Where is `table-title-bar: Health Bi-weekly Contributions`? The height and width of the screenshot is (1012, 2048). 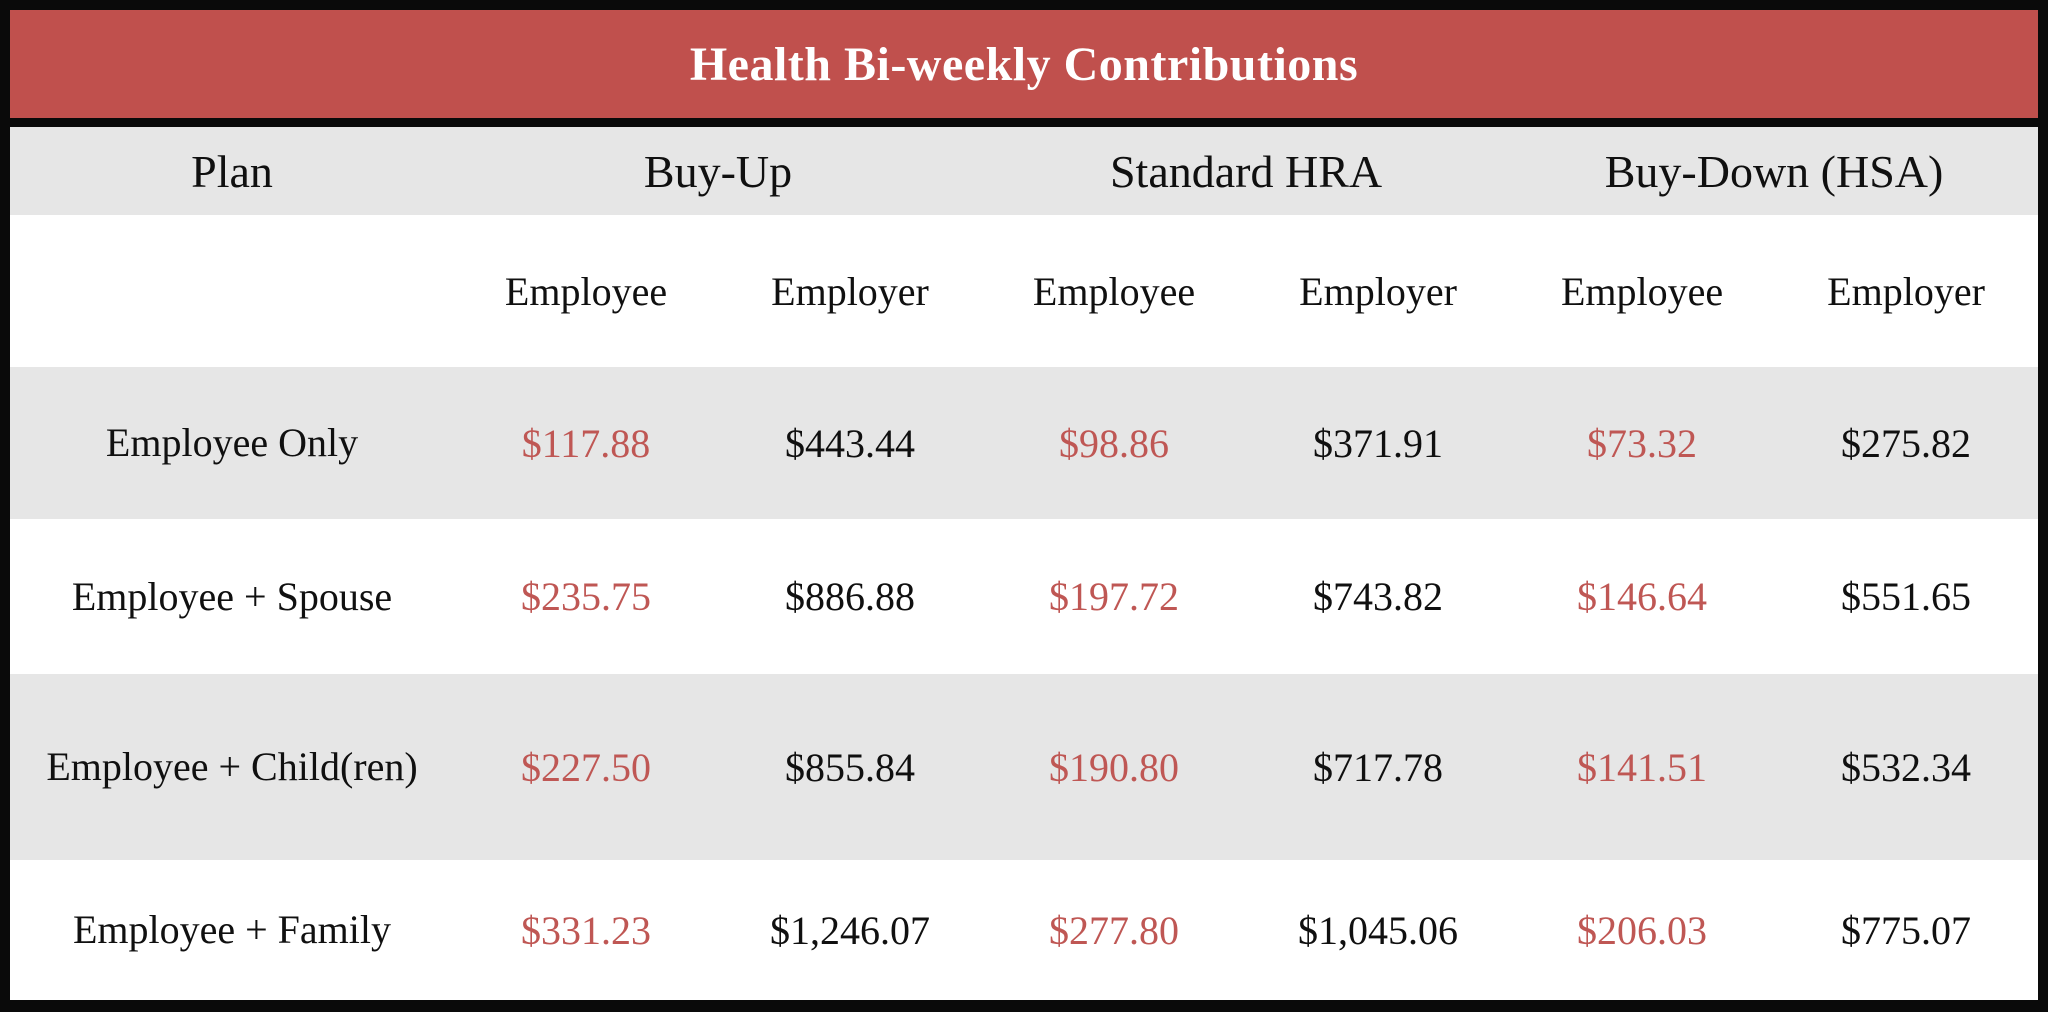 table-title-bar: Health Bi-weekly Contributions is located at coordinates (1024, 68).